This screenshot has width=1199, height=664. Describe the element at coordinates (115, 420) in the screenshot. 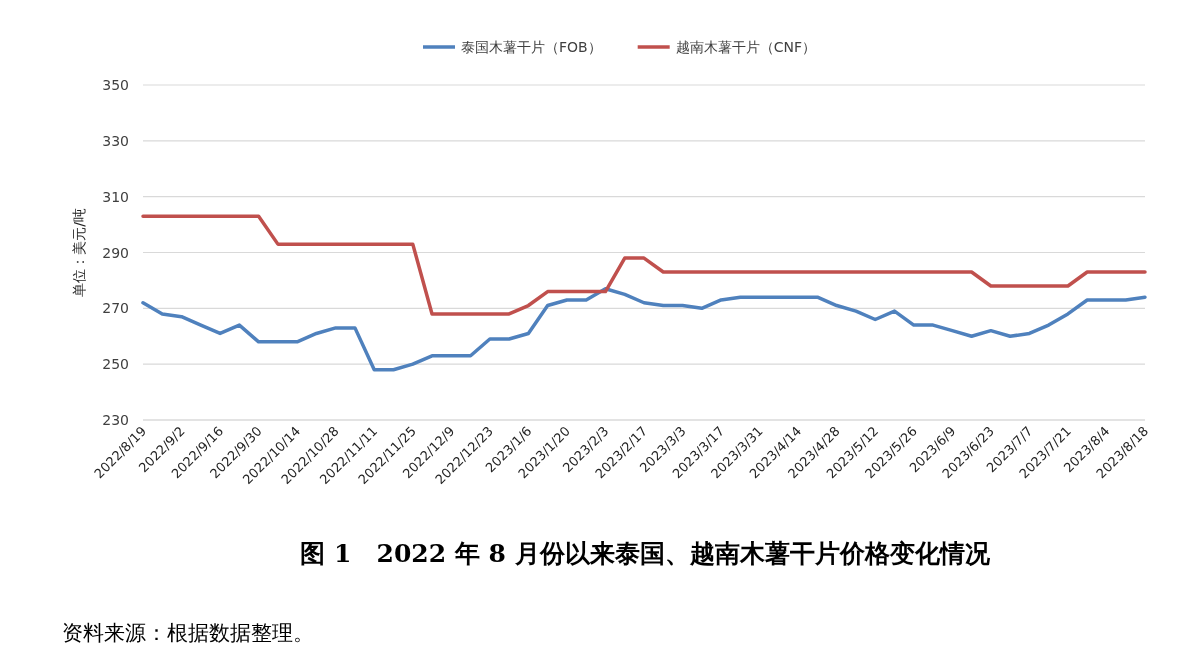

I see `y-tick-label: 230` at that location.